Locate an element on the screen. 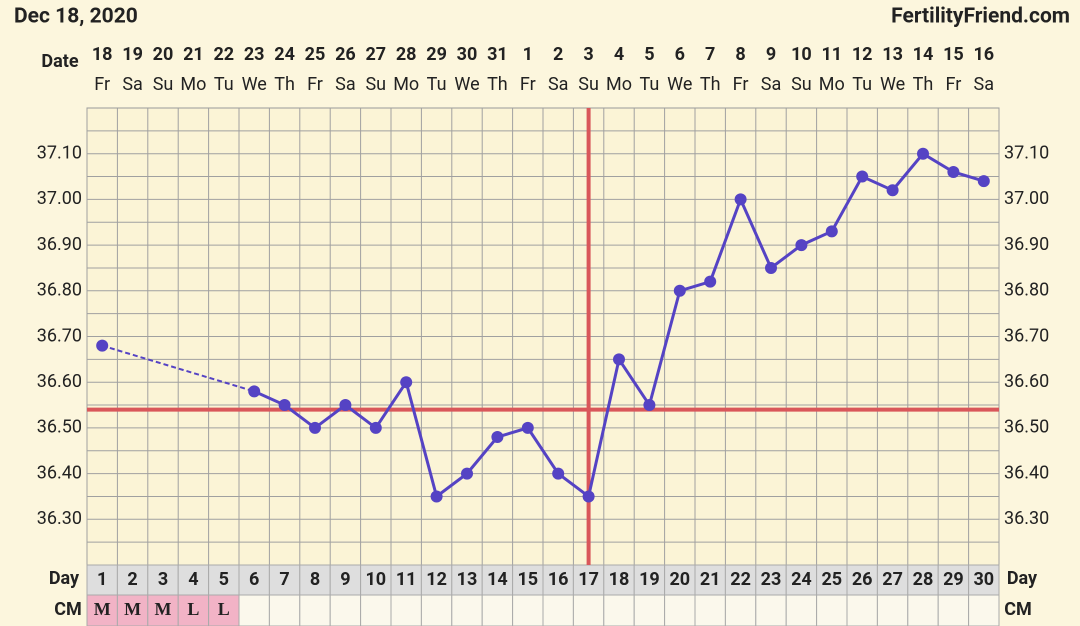  day-number: 13 is located at coordinates (467, 579).